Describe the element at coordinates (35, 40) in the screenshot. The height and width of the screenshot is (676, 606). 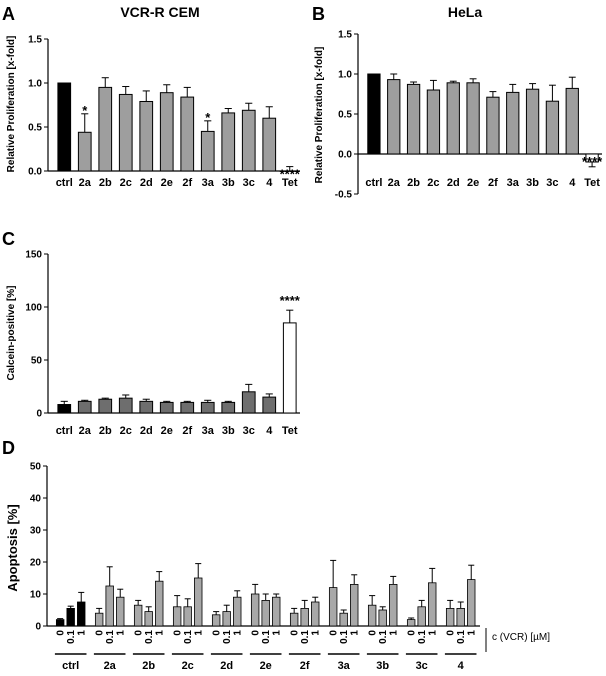
I see `panel-a-y-tick-label: 1.5` at that location.